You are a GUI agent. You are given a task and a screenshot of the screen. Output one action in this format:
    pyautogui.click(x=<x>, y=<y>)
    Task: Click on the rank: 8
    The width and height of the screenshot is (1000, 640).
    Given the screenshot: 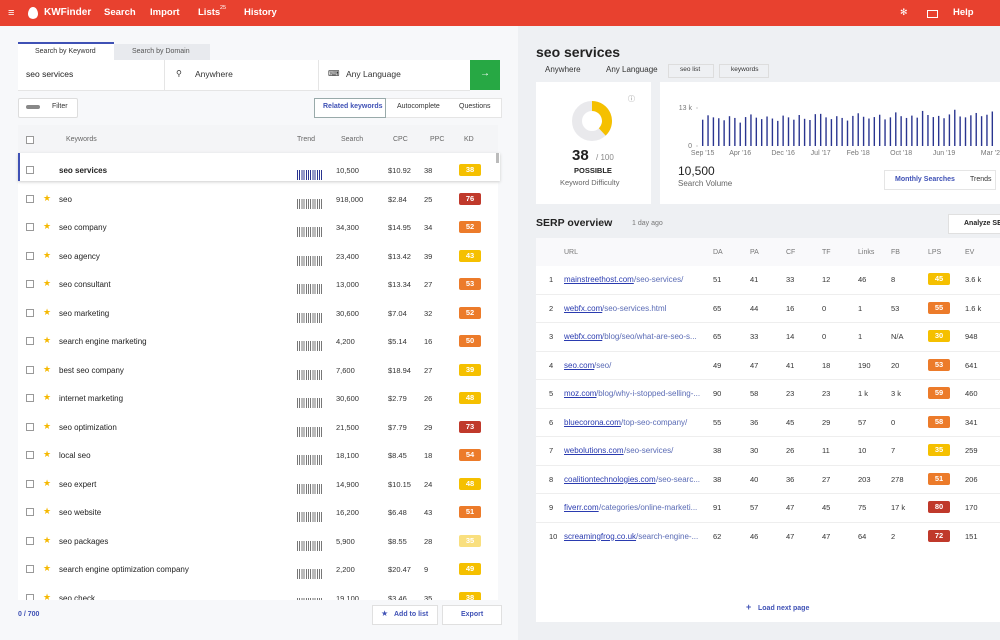 What is the action you would take?
    pyautogui.click(x=551, y=480)
    